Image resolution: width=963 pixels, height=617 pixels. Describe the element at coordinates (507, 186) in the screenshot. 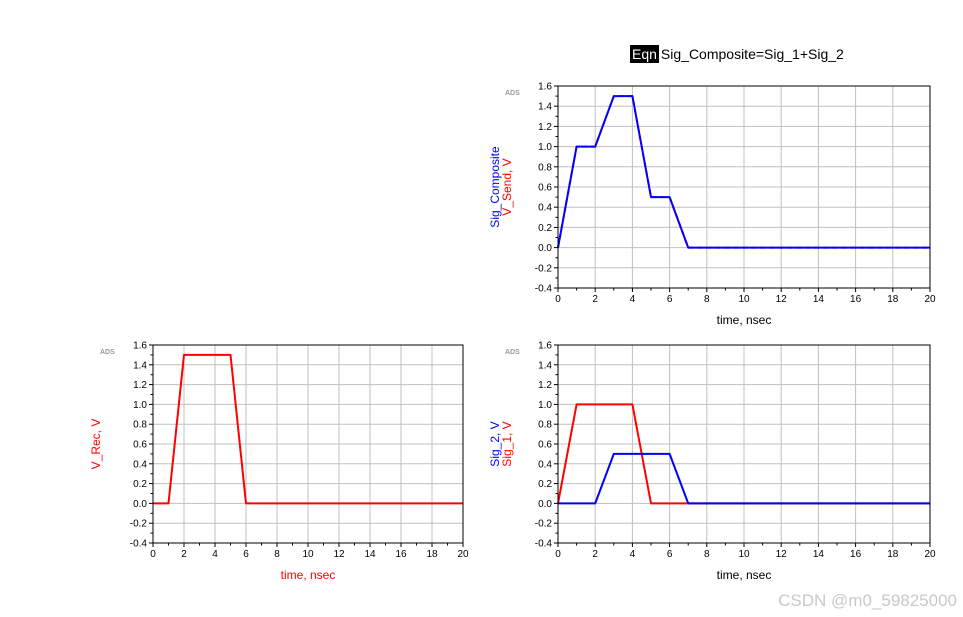

I see `y-axis-label: V_Send, V` at that location.